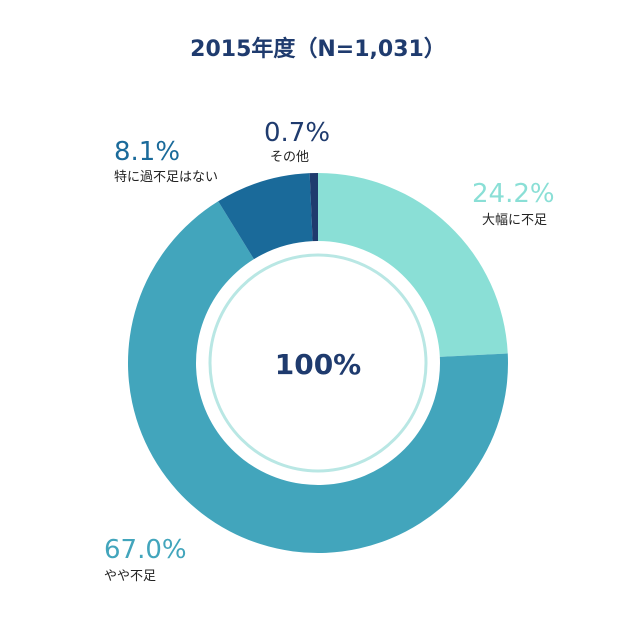 The image size is (636, 636). I want to click on center-total-label: 100%, so click(318, 364).